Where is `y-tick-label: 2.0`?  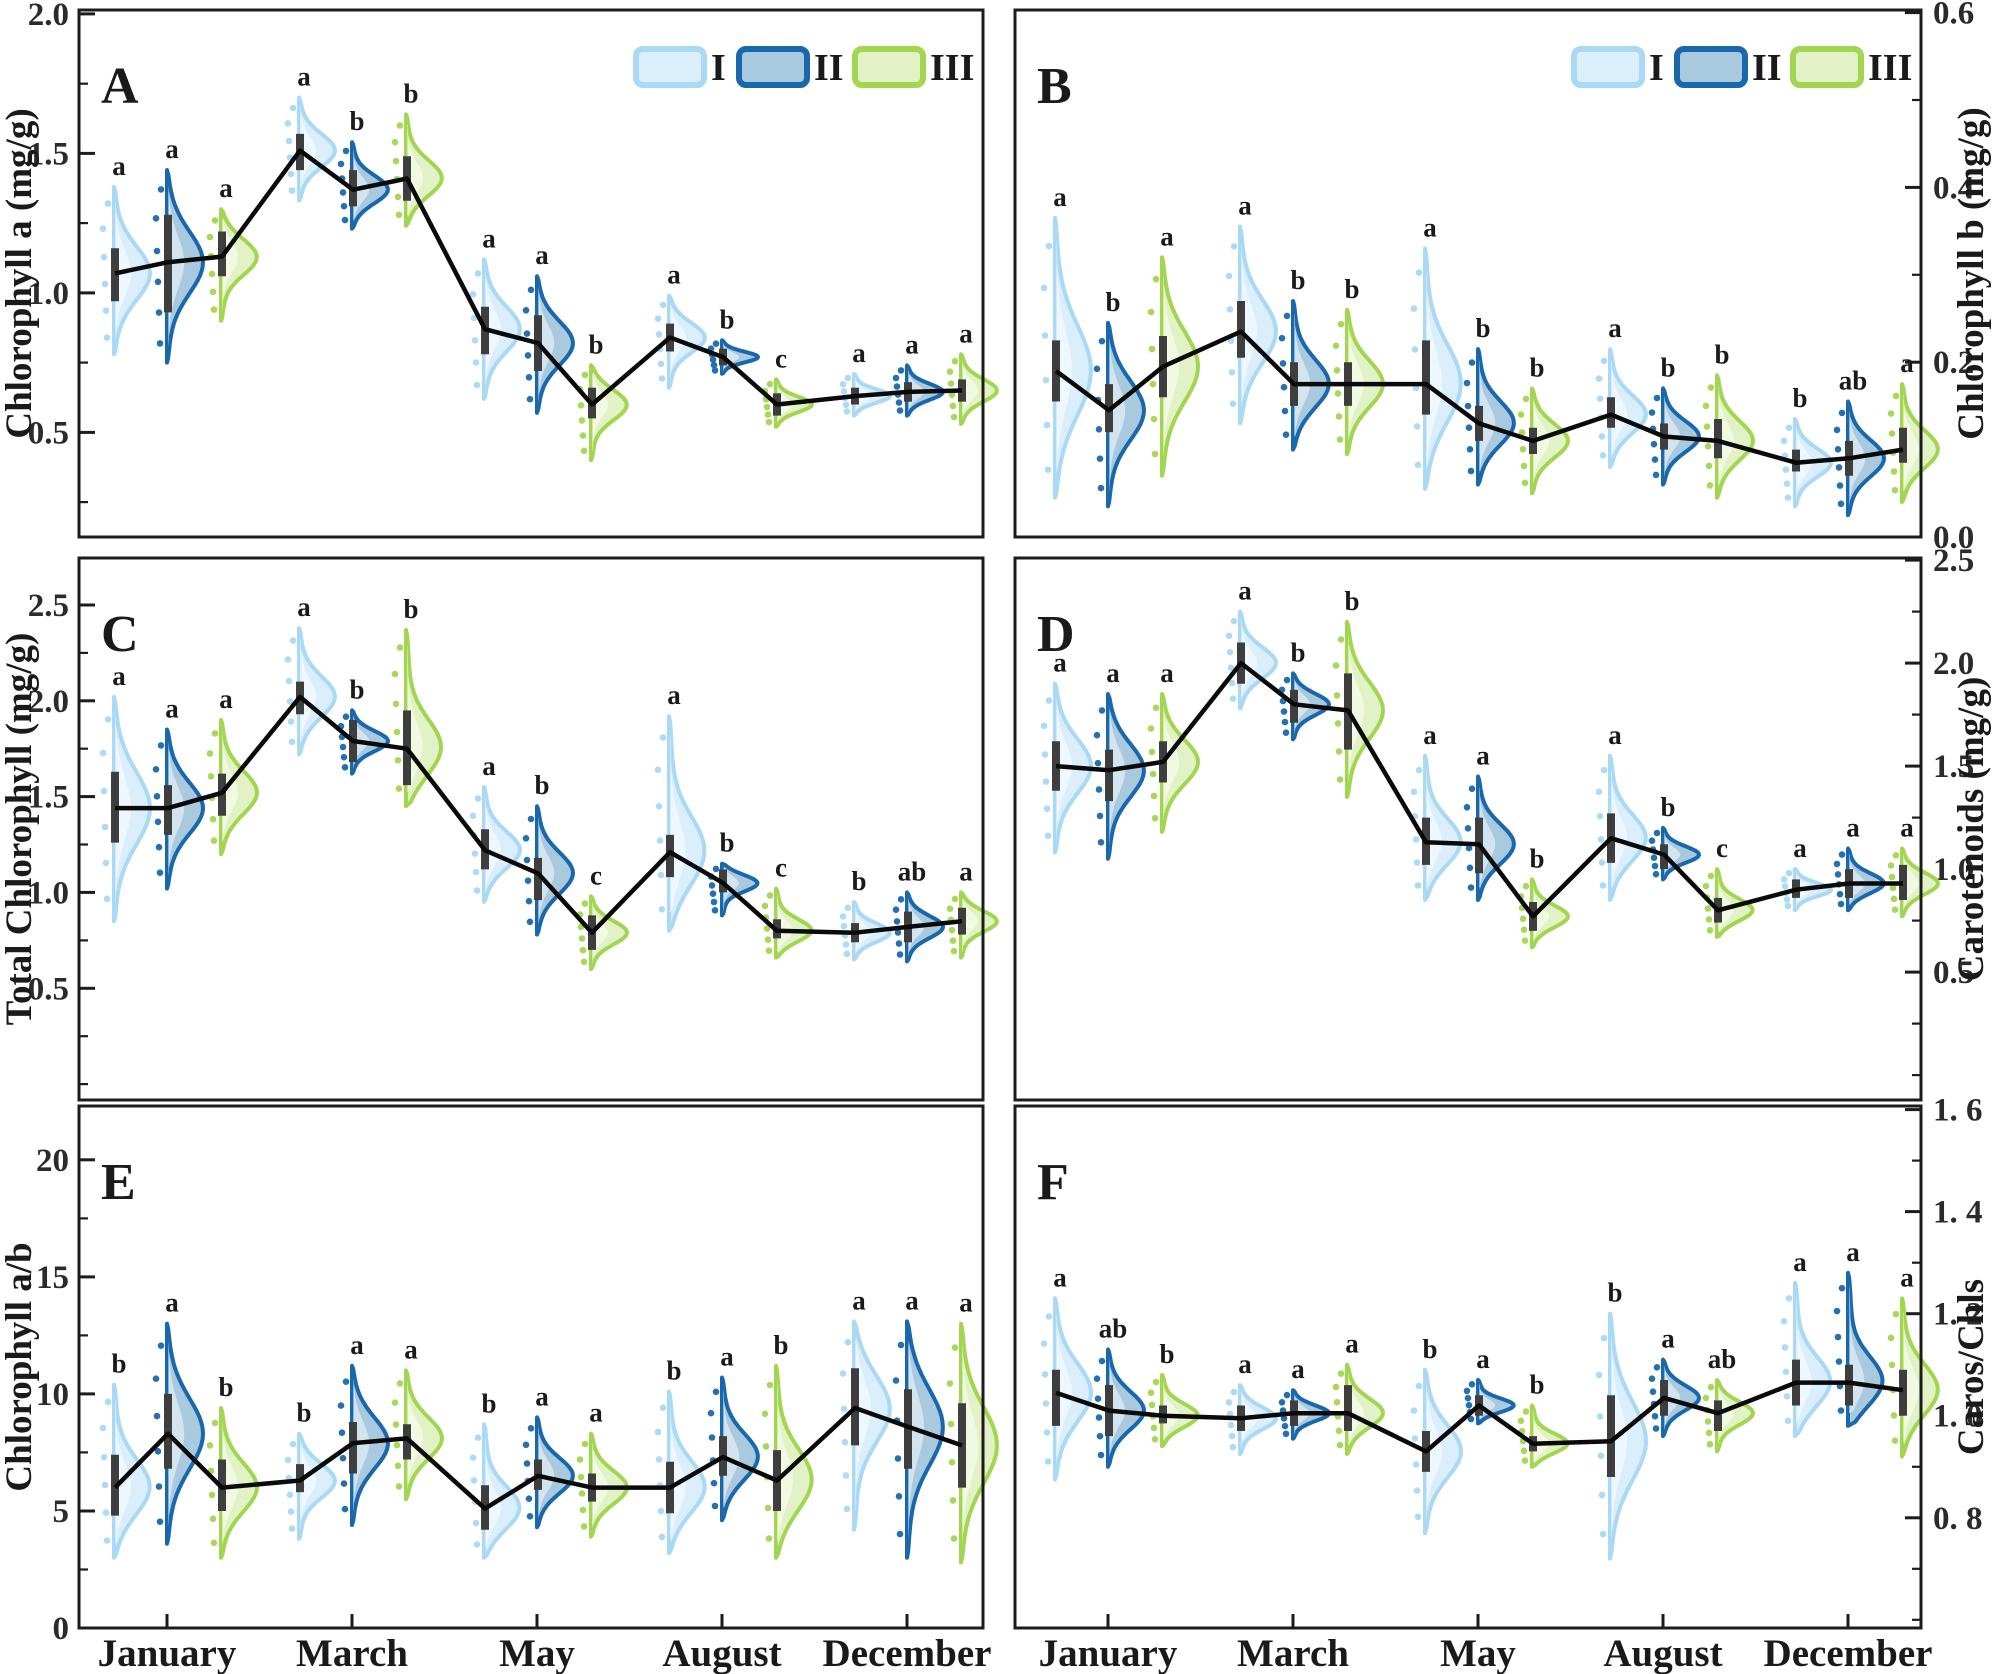
y-tick-label: 2.0 is located at coordinates (1953, 664).